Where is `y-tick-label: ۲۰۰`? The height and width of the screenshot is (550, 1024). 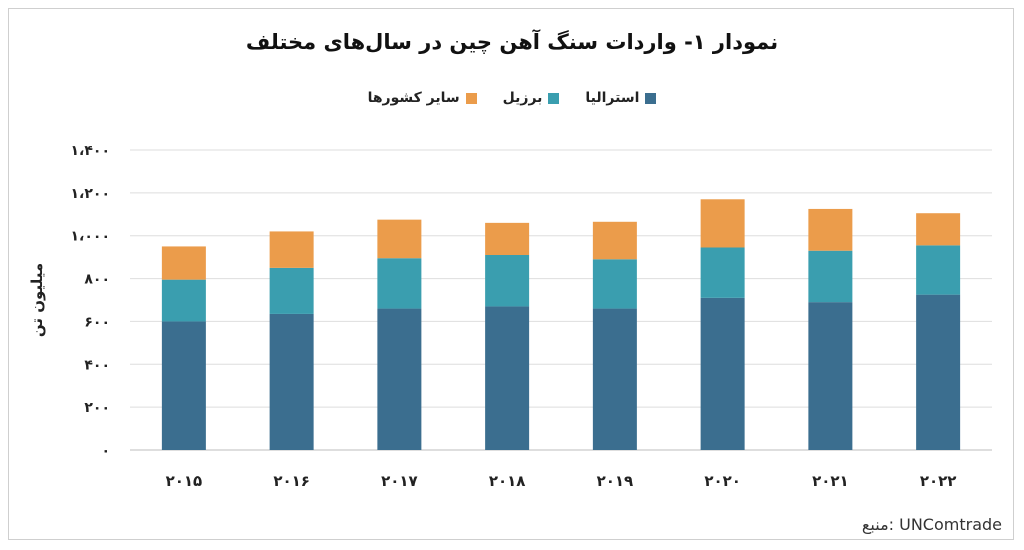
y-tick-label: ۲۰۰ is located at coordinates (97, 408).